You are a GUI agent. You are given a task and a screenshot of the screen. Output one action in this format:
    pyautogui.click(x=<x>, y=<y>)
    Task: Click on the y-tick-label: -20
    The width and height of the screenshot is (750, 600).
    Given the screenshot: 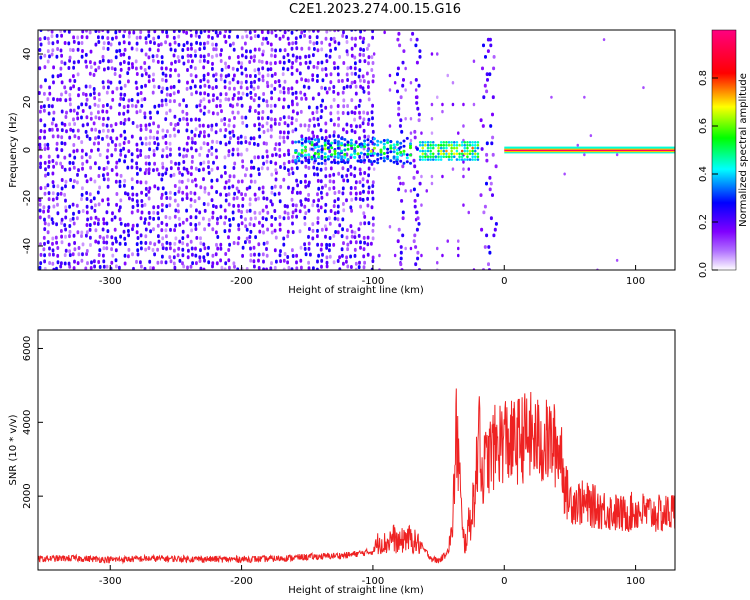 What is the action you would take?
    pyautogui.click(x=27, y=198)
    